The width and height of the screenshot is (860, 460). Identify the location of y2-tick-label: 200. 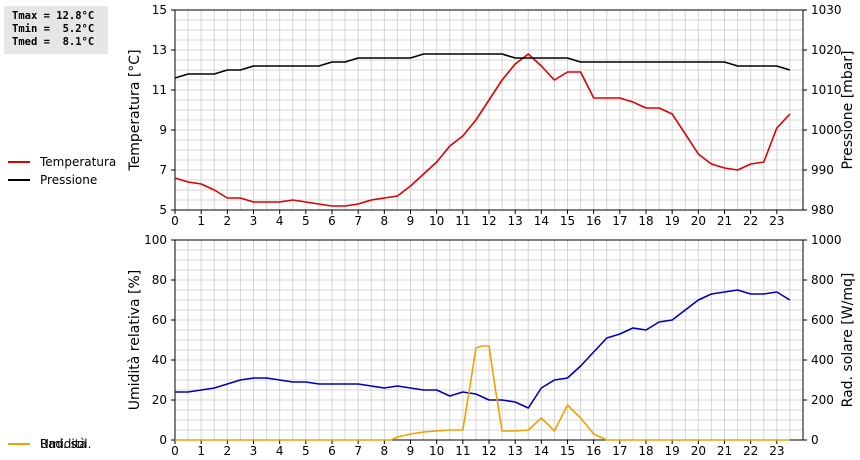
(822, 400).